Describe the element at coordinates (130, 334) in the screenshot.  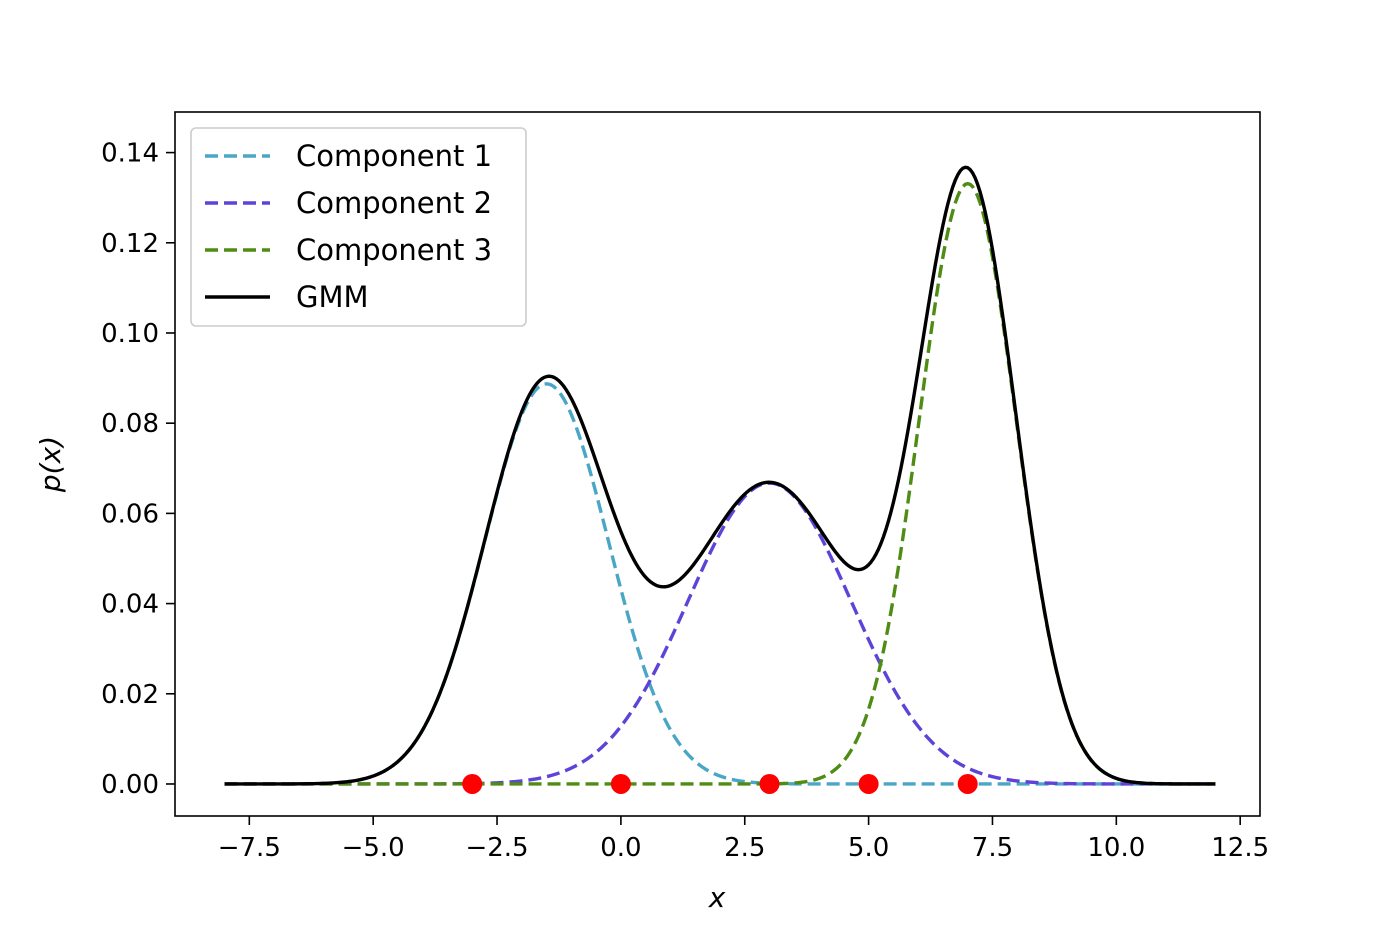
I see `y-tick-label: 0.10` at that location.